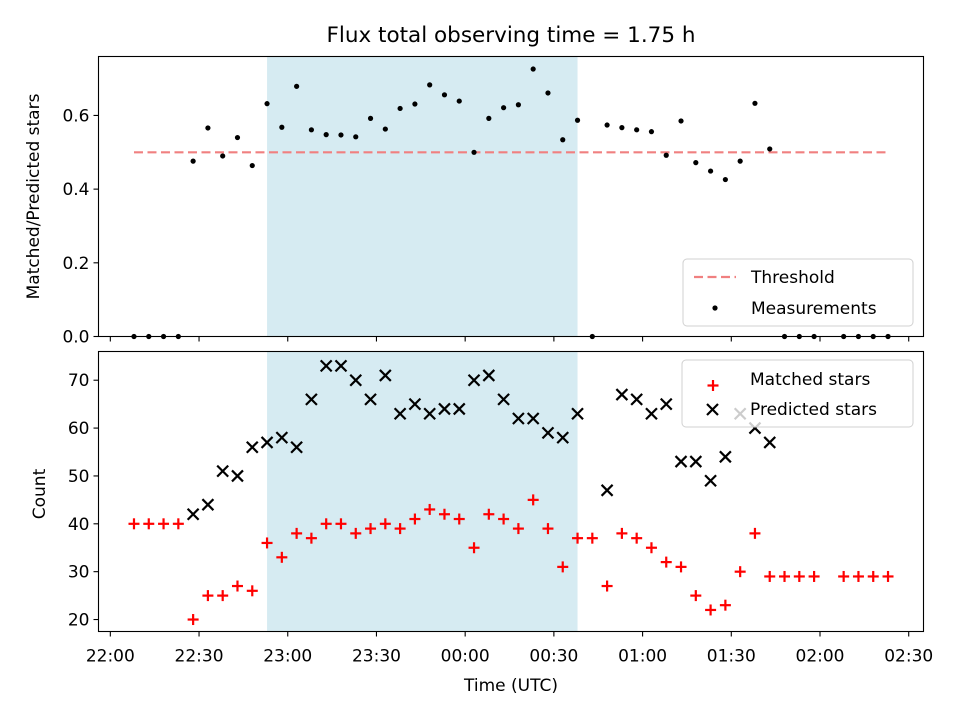 This screenshot has height=720, width=960. I want to click on bottom-legend-box, so click(797, 393).